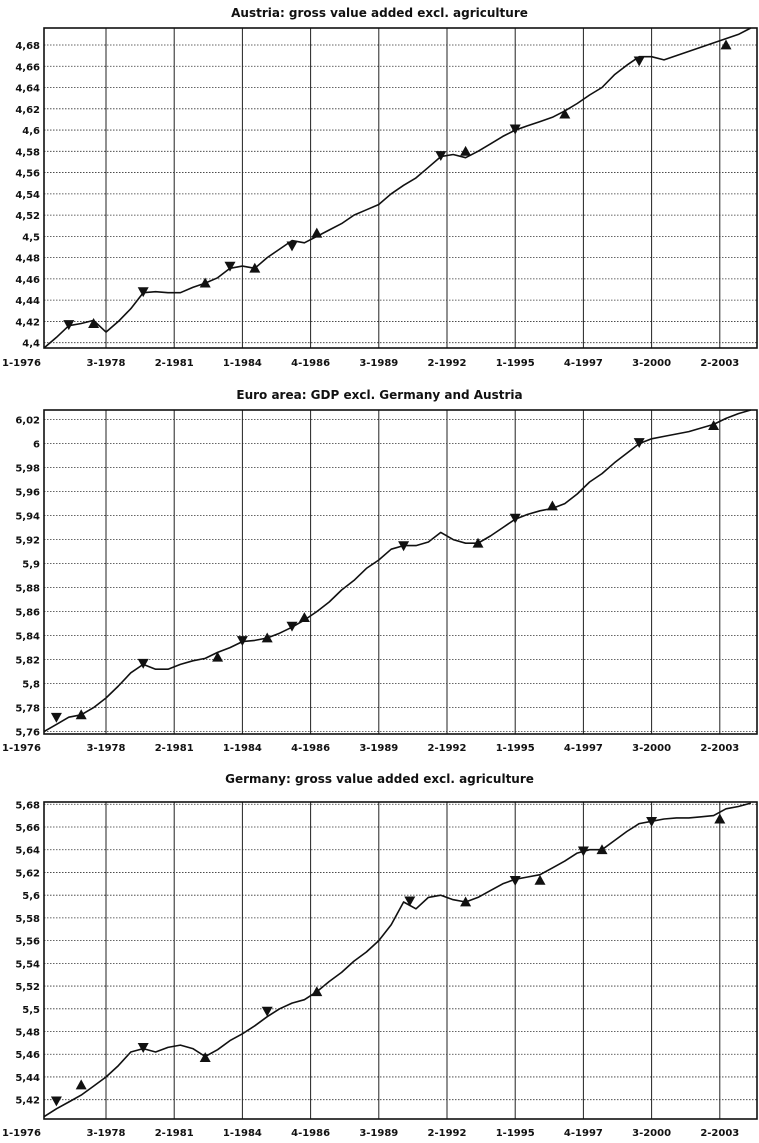 The image size is (759, 1143). I want to click on y-tick-label: 5,68, so click(27, 805).